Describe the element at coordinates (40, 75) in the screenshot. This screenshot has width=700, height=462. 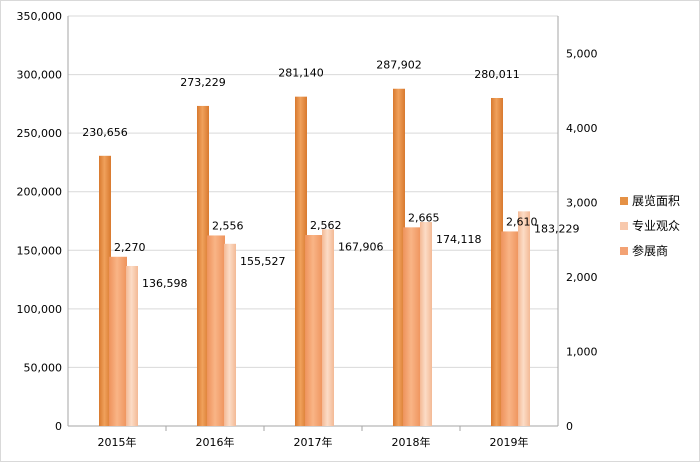
I see `left-tick-label: 300,000` at that location.